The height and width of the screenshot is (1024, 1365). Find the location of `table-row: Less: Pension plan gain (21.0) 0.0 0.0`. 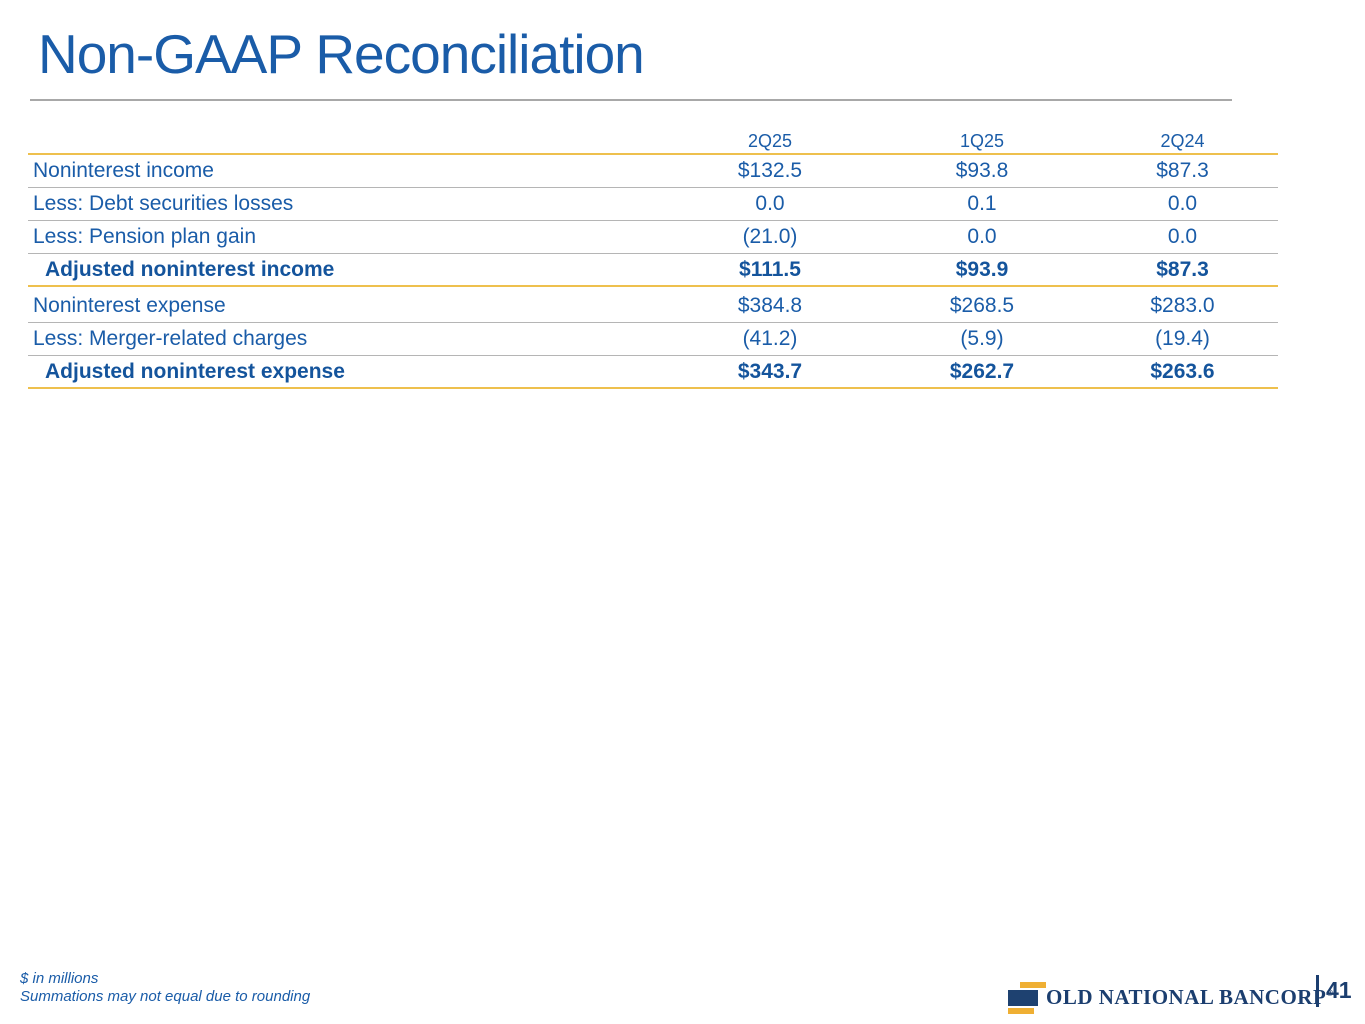

table-row: Less: Pension plan gain (21.0) 0.0 0.0 is located at coordinates (653, 237).